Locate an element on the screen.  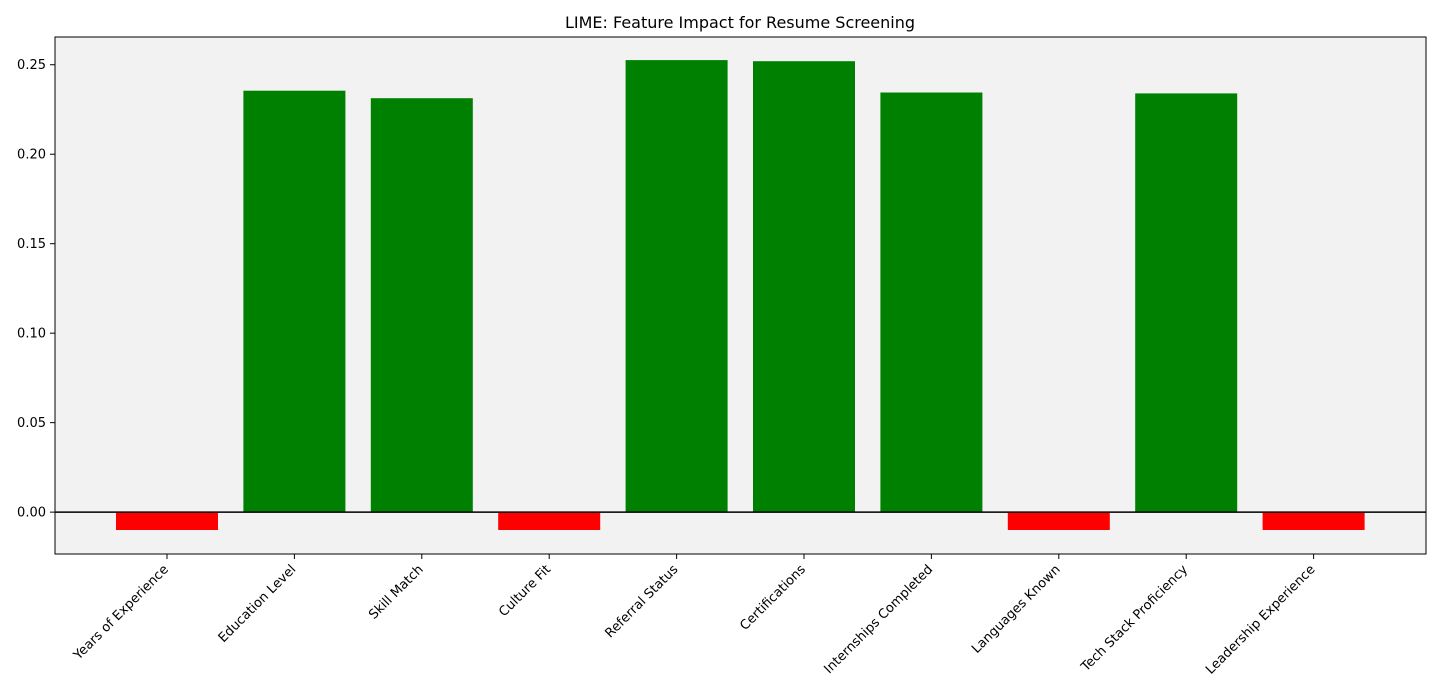
bar-referral-status is located at coordinates (676, 286).